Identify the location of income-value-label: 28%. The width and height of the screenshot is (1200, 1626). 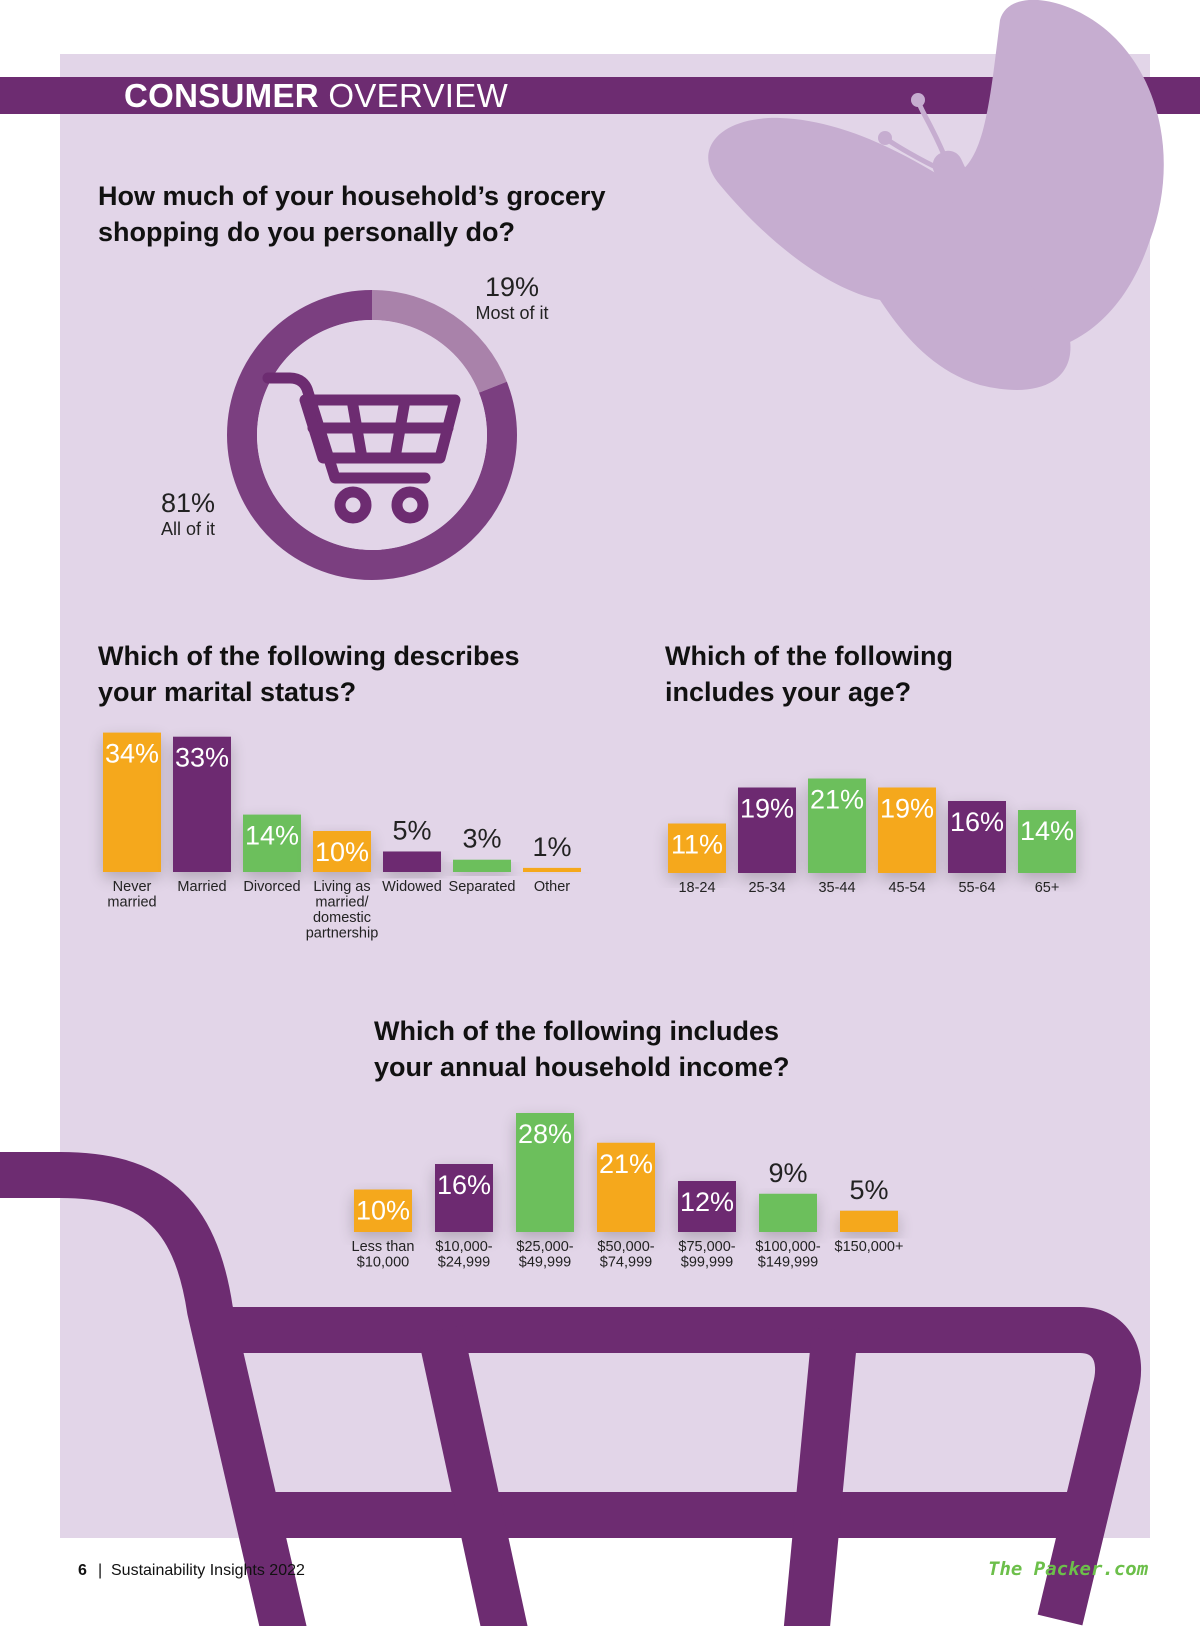
(545, 1134).